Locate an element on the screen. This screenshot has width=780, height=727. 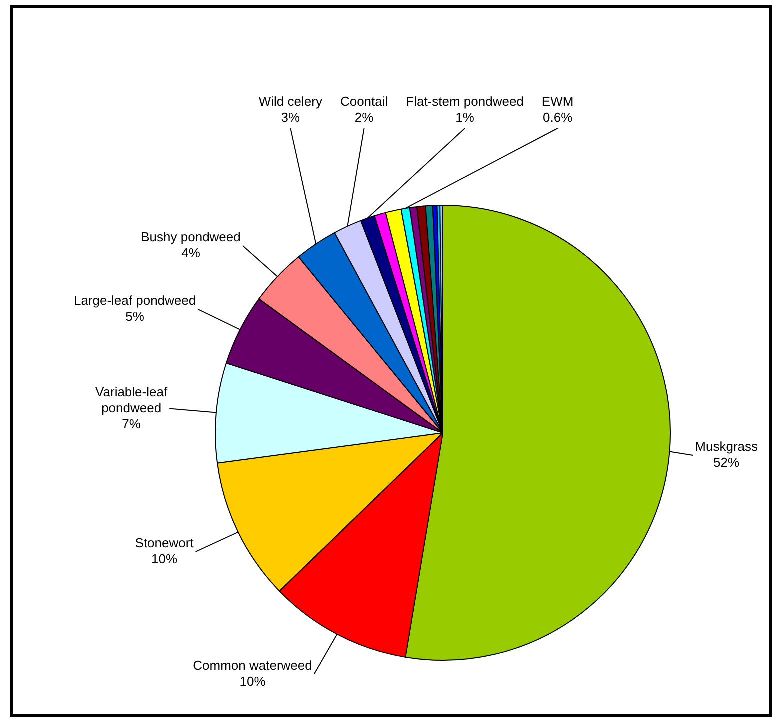
slice-label: Common waterweed is located at coordinates (252, 665).